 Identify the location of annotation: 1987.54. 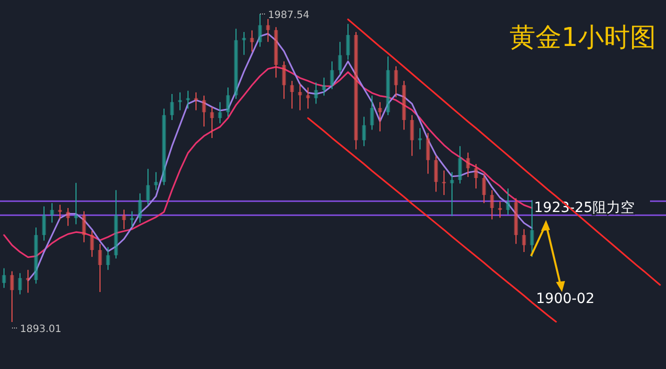
(289, 15).